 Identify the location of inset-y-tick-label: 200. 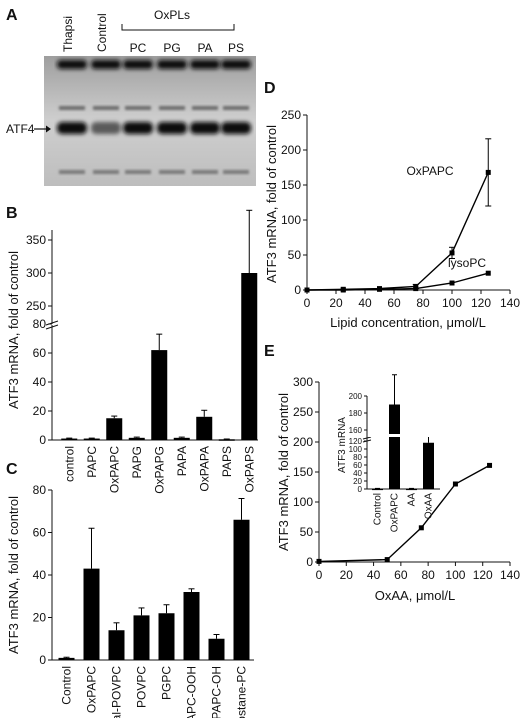
(356, 396).